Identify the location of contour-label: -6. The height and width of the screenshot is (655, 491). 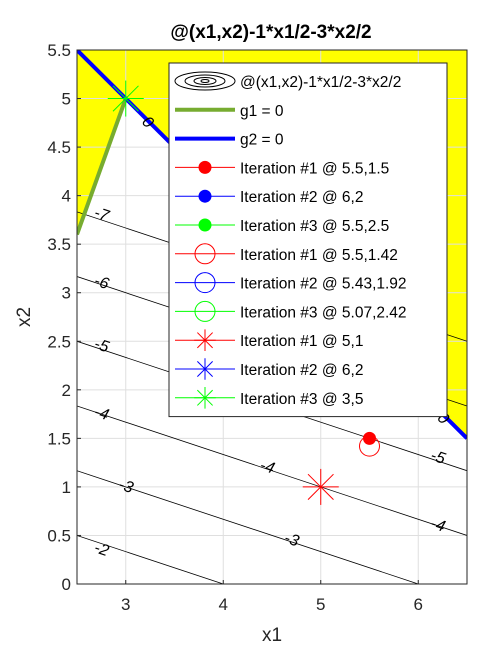
(101, 282).